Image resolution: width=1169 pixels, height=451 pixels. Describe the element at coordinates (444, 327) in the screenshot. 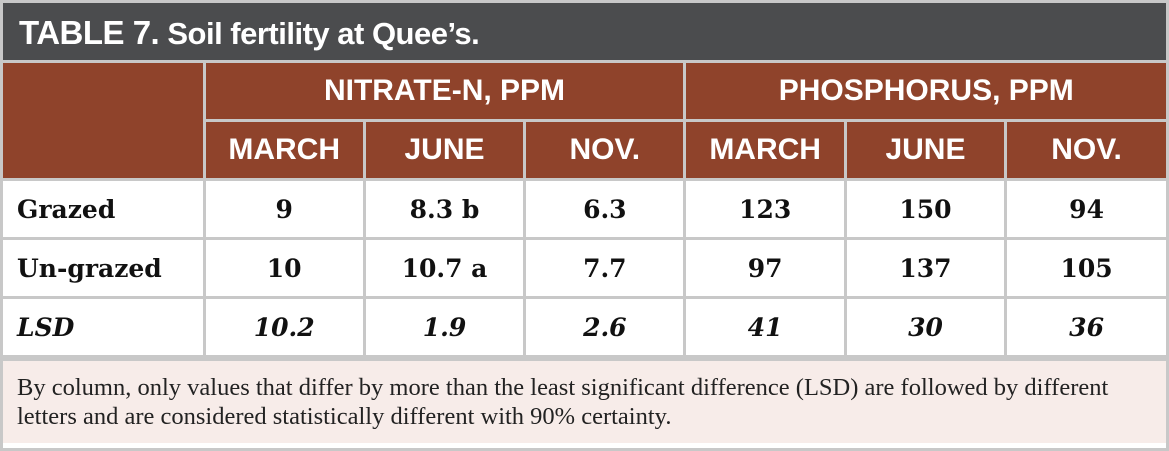

I see `cell: 1.9` at that location.